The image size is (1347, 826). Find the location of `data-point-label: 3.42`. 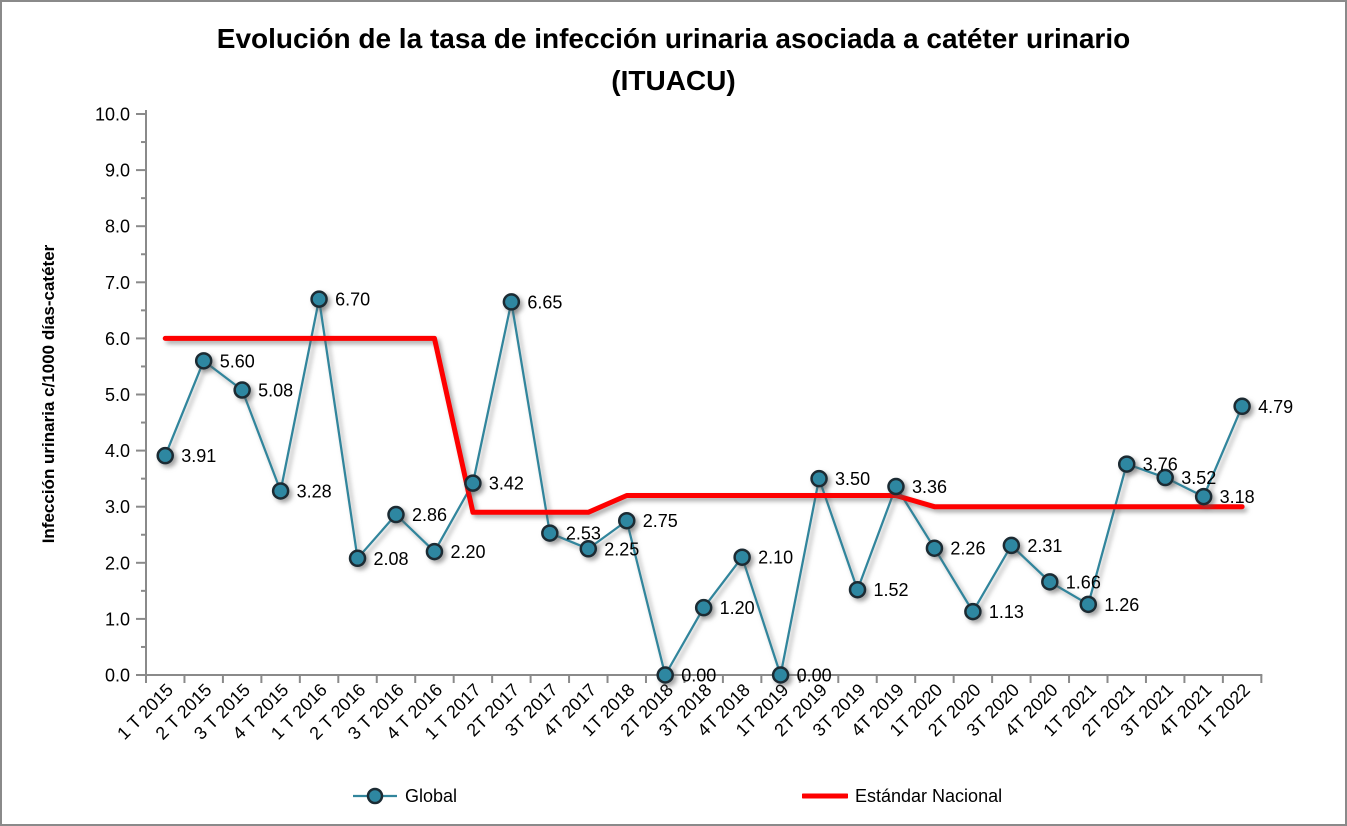

data-point-label: 3.42 is located at coordinates (506, 484).